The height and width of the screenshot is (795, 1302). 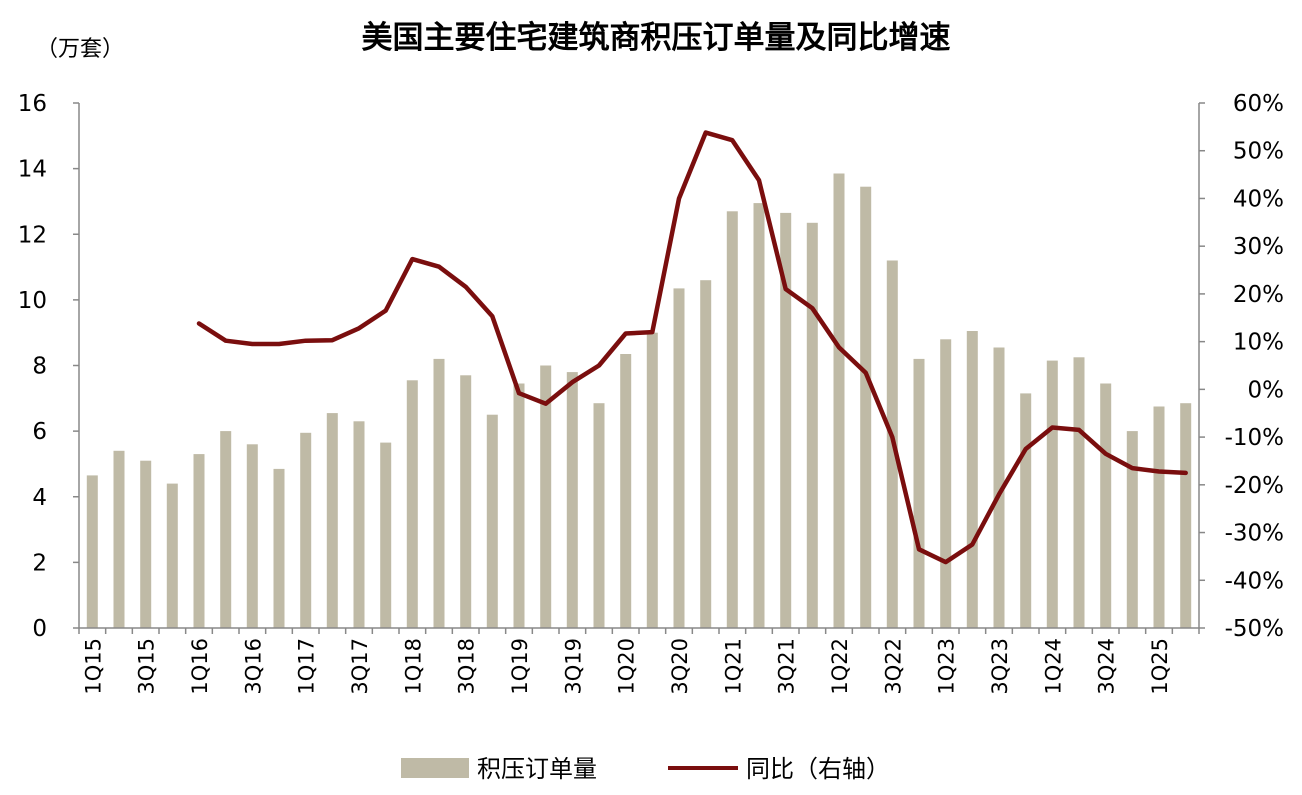 What do you see at coordinates (1254, 438) in the screenshot?
I see `right-tick-label: -10%` at bounding box center [1254, 438].